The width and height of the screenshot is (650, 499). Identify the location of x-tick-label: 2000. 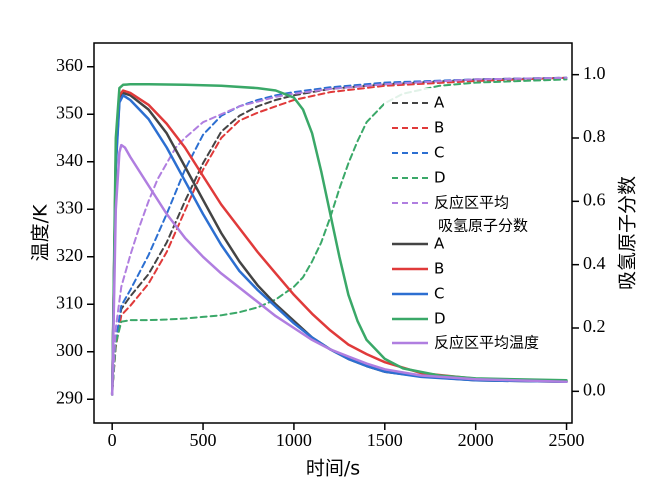
(476, 440).